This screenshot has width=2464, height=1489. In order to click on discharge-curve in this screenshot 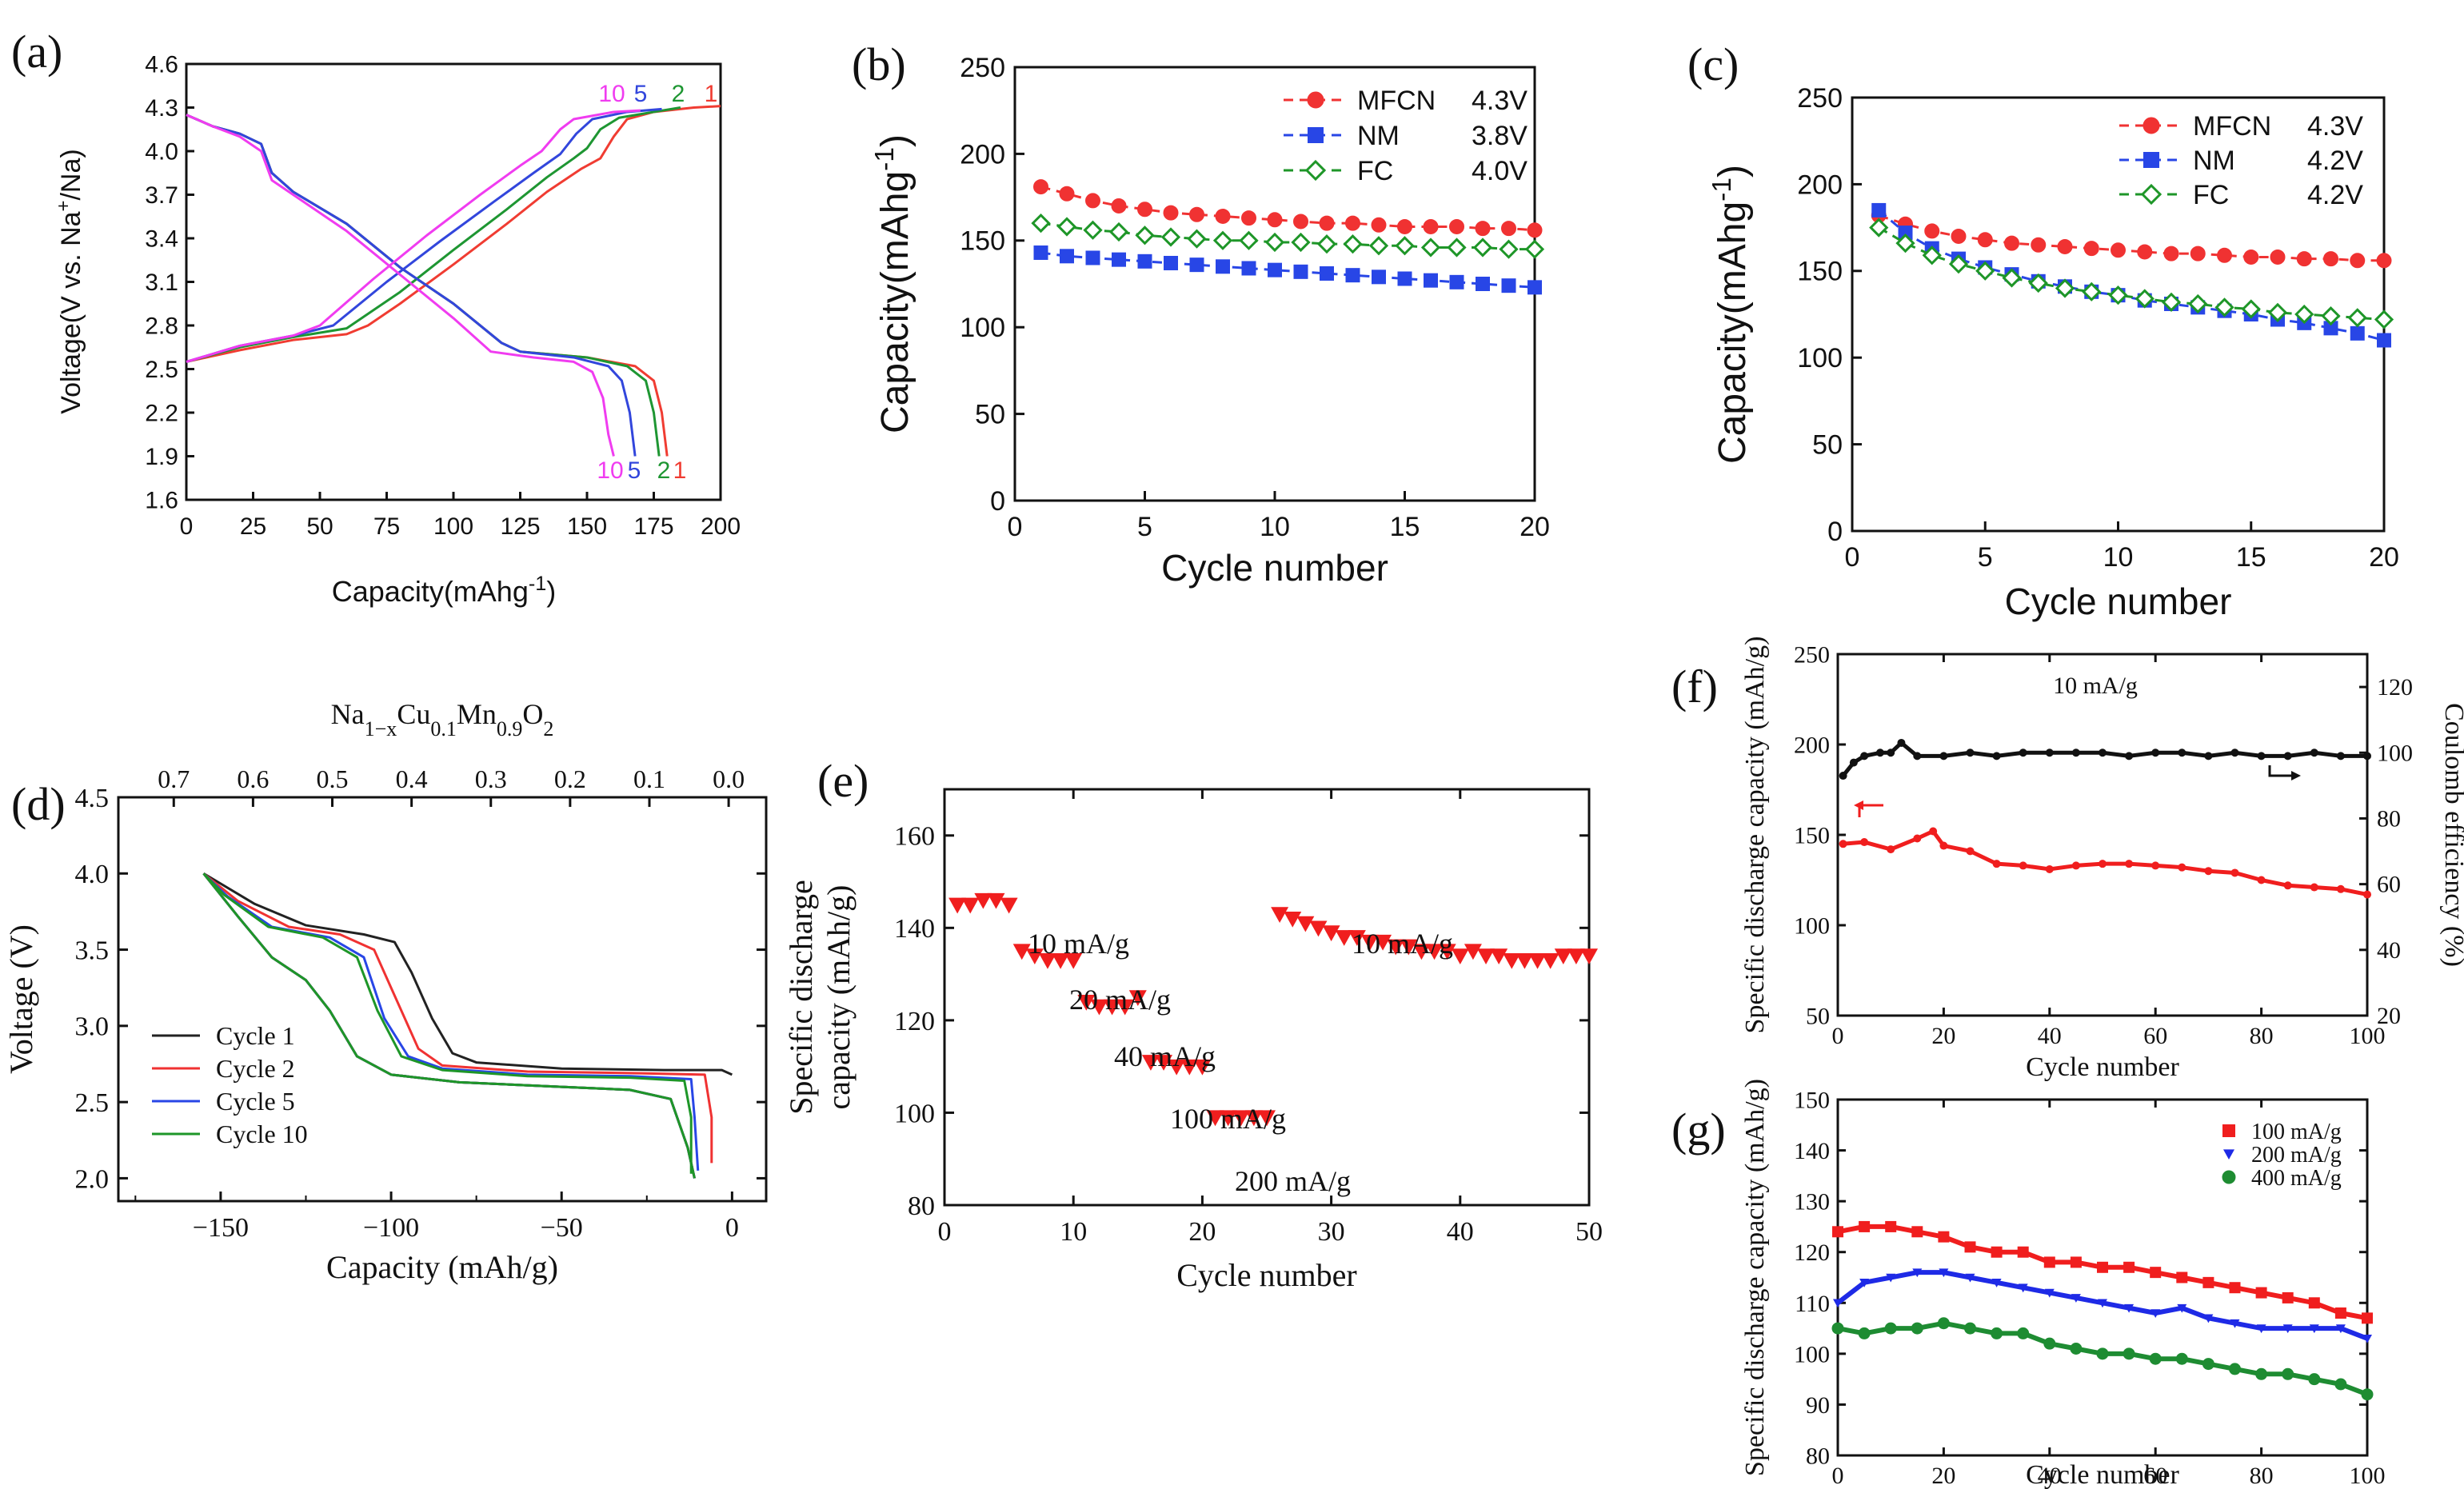, I will do `click(449, 1025)`.